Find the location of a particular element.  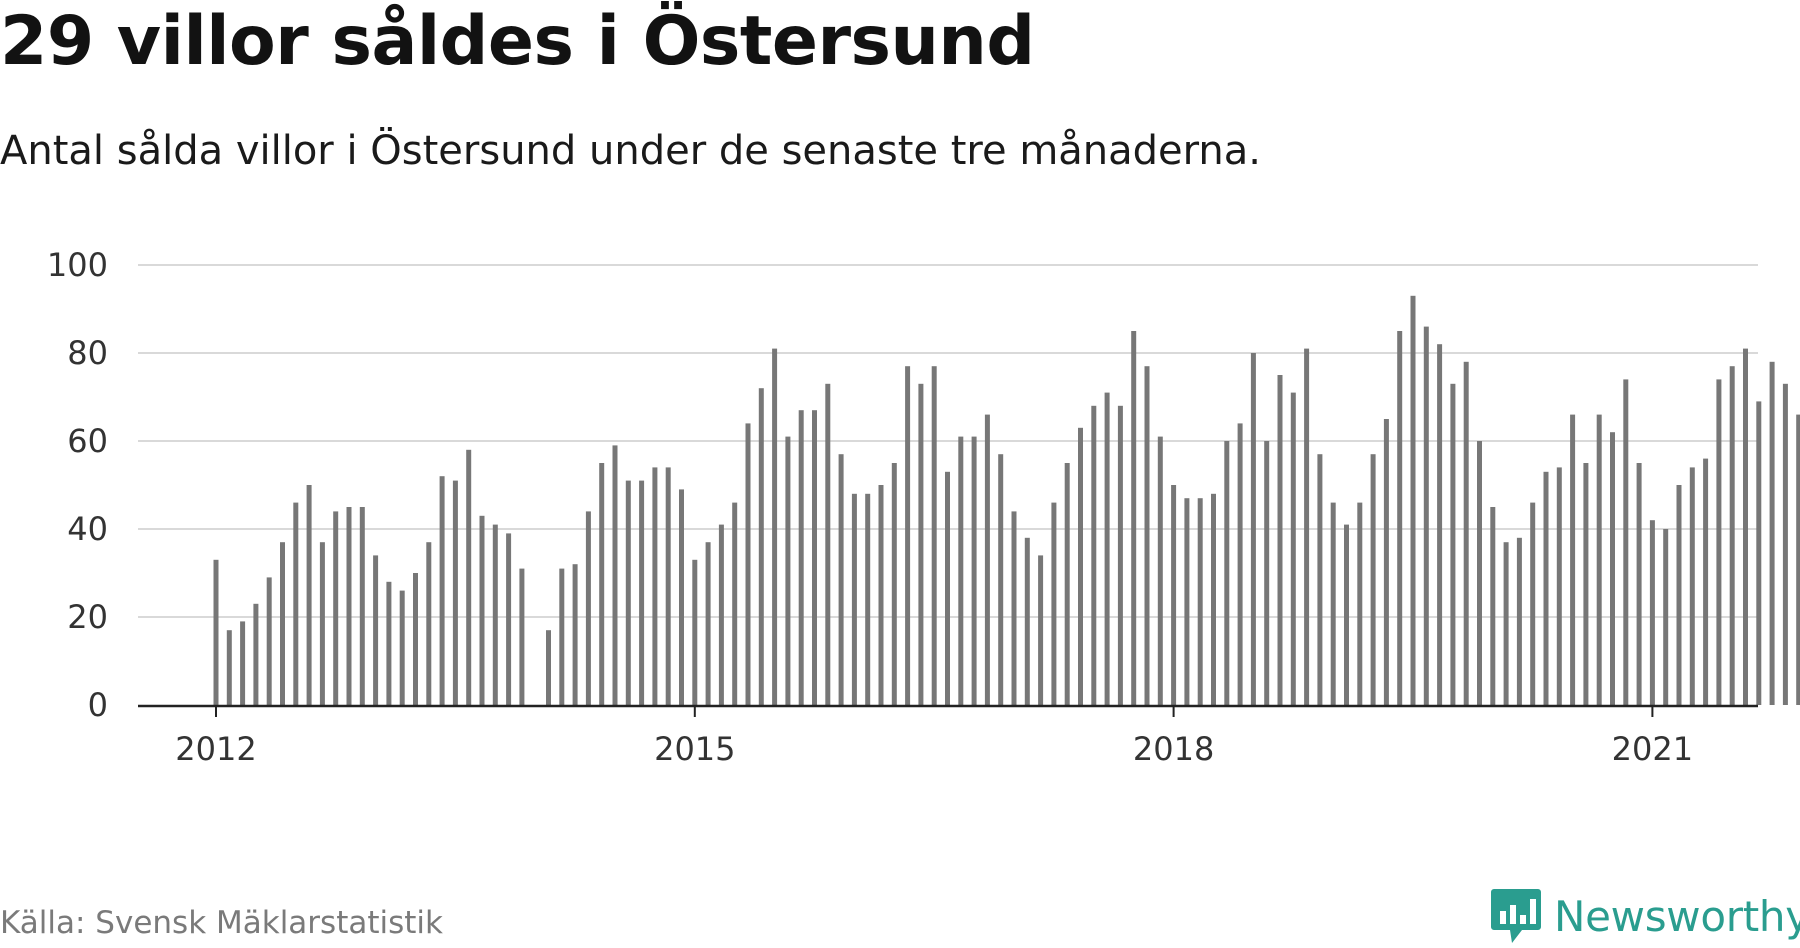

newsworthy-logo-icon is located at coordinates (1516, 916).